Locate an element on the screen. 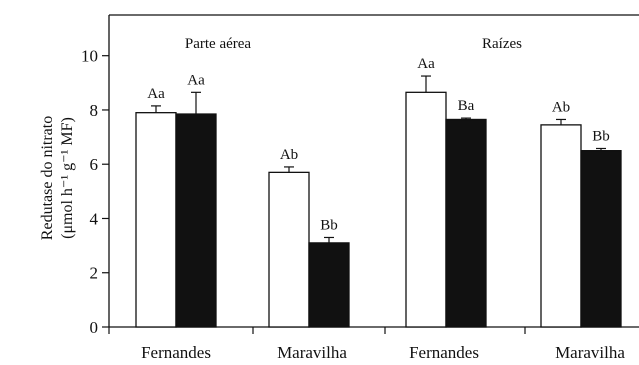 The height and width of the screenshot is (365, 639). y-tick-label: 0 is located at coordinates (94, 327).